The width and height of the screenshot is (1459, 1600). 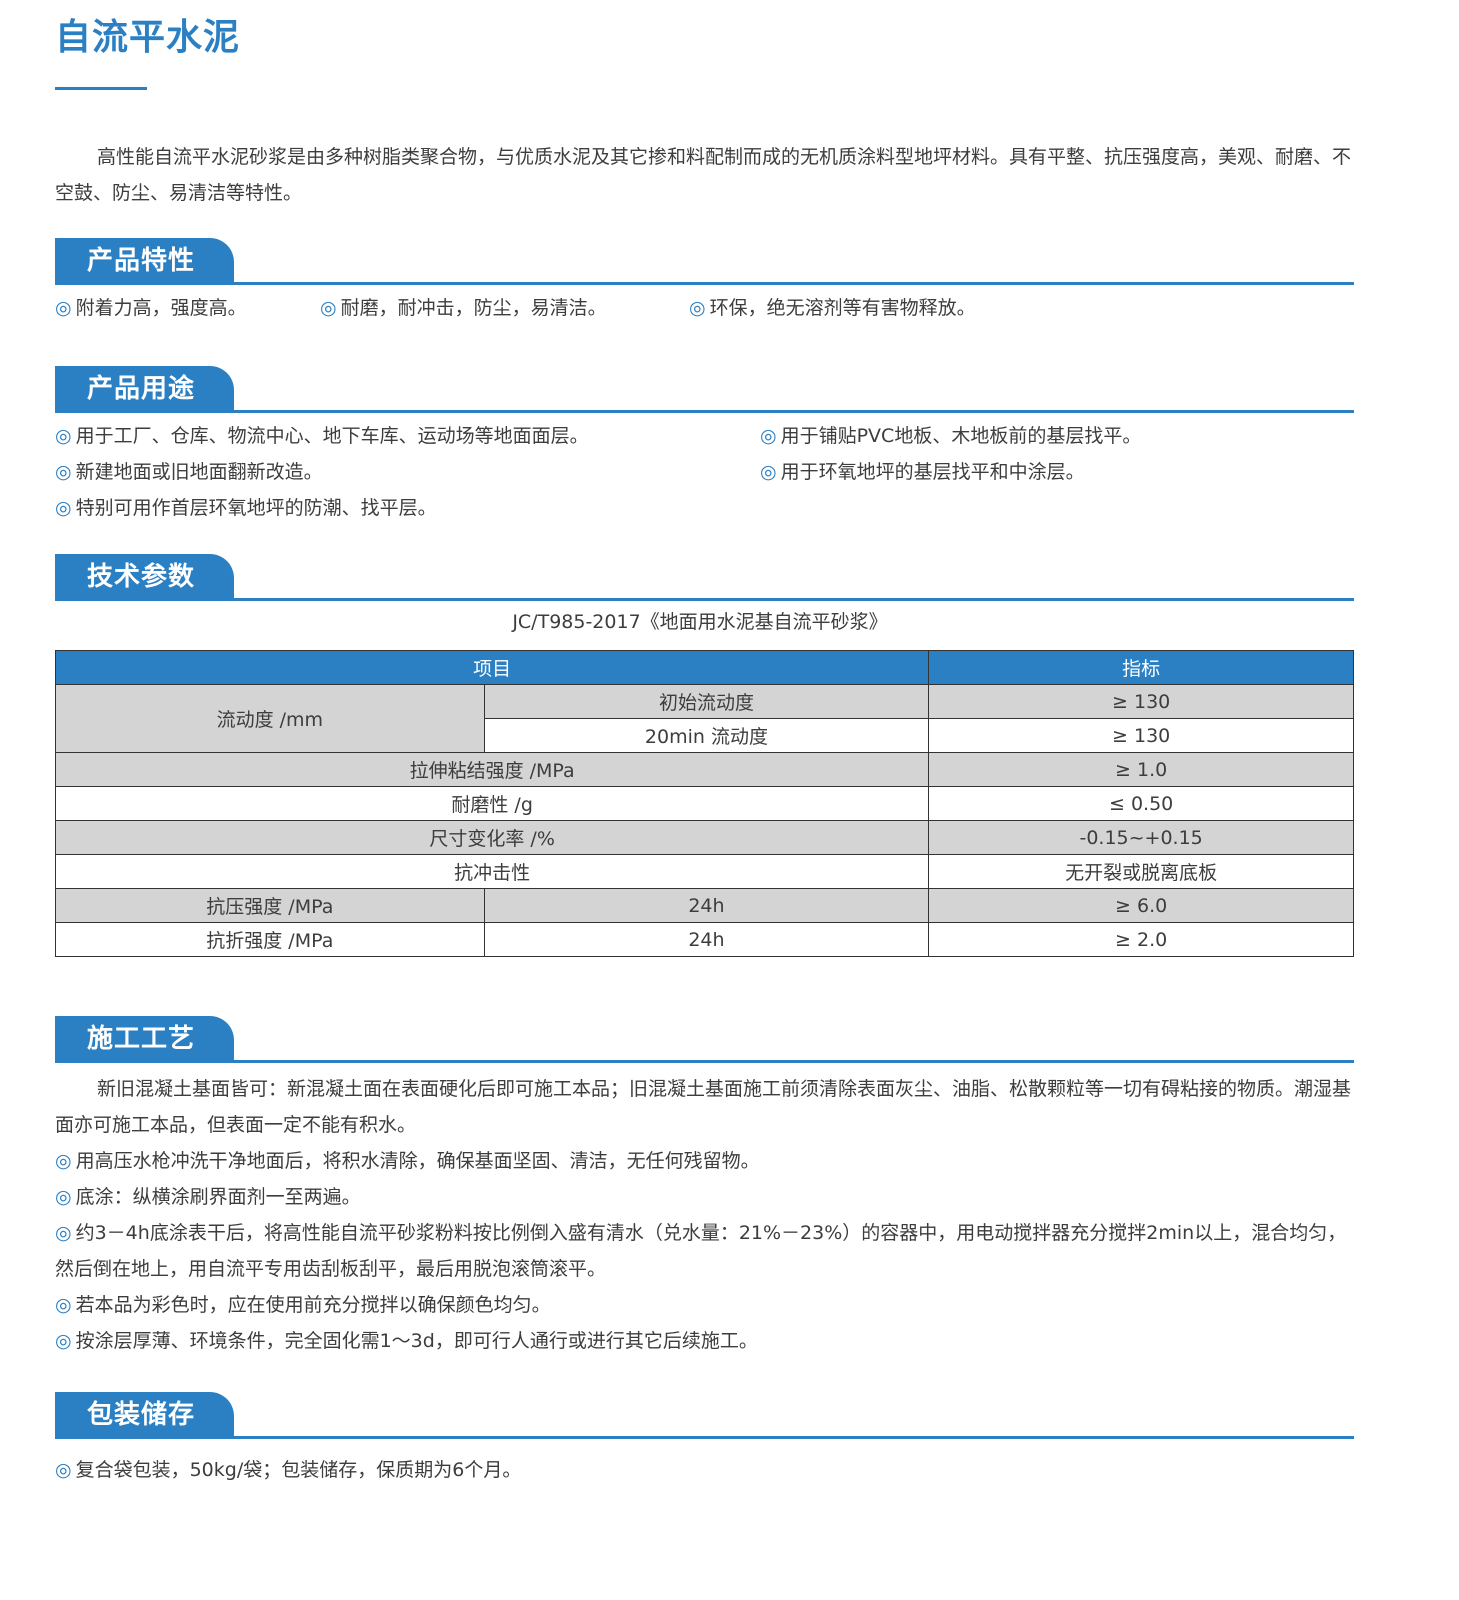 I want to click on use-item: ◎ 用于工厂、仓库、物流中心、地下车库、运动场等地面面层。, so click(x=322, y=436).